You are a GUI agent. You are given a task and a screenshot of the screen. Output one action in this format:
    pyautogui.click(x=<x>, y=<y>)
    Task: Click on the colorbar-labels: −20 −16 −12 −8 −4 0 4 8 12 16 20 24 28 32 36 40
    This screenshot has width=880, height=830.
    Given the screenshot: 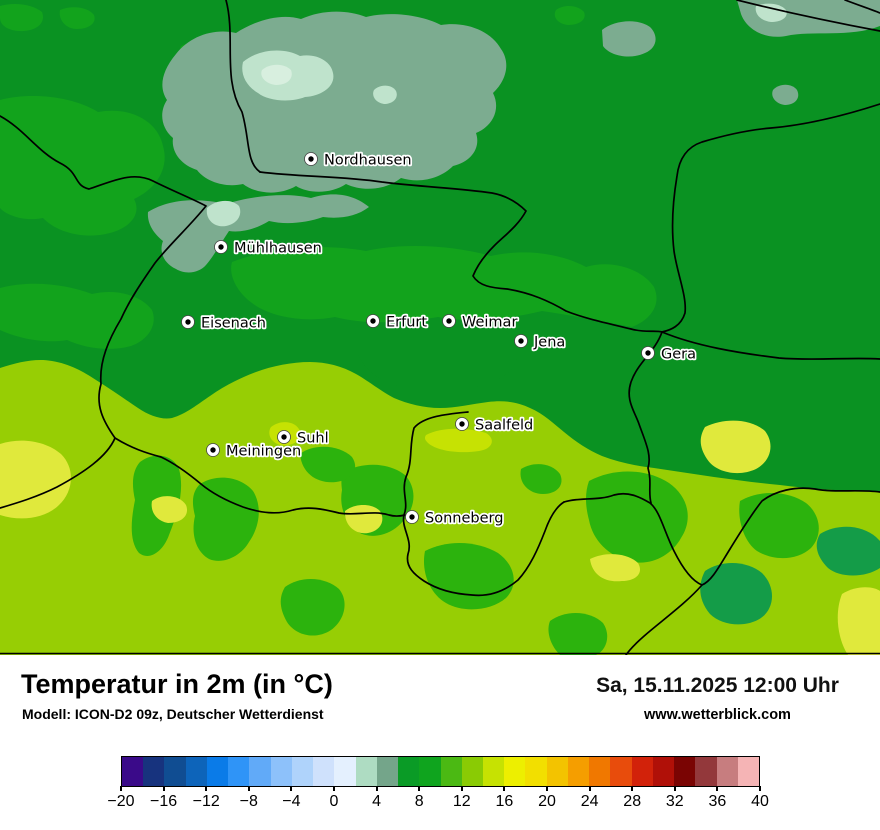 What is the action you would take?
    pyautogui.click(x=437, y=803)
    